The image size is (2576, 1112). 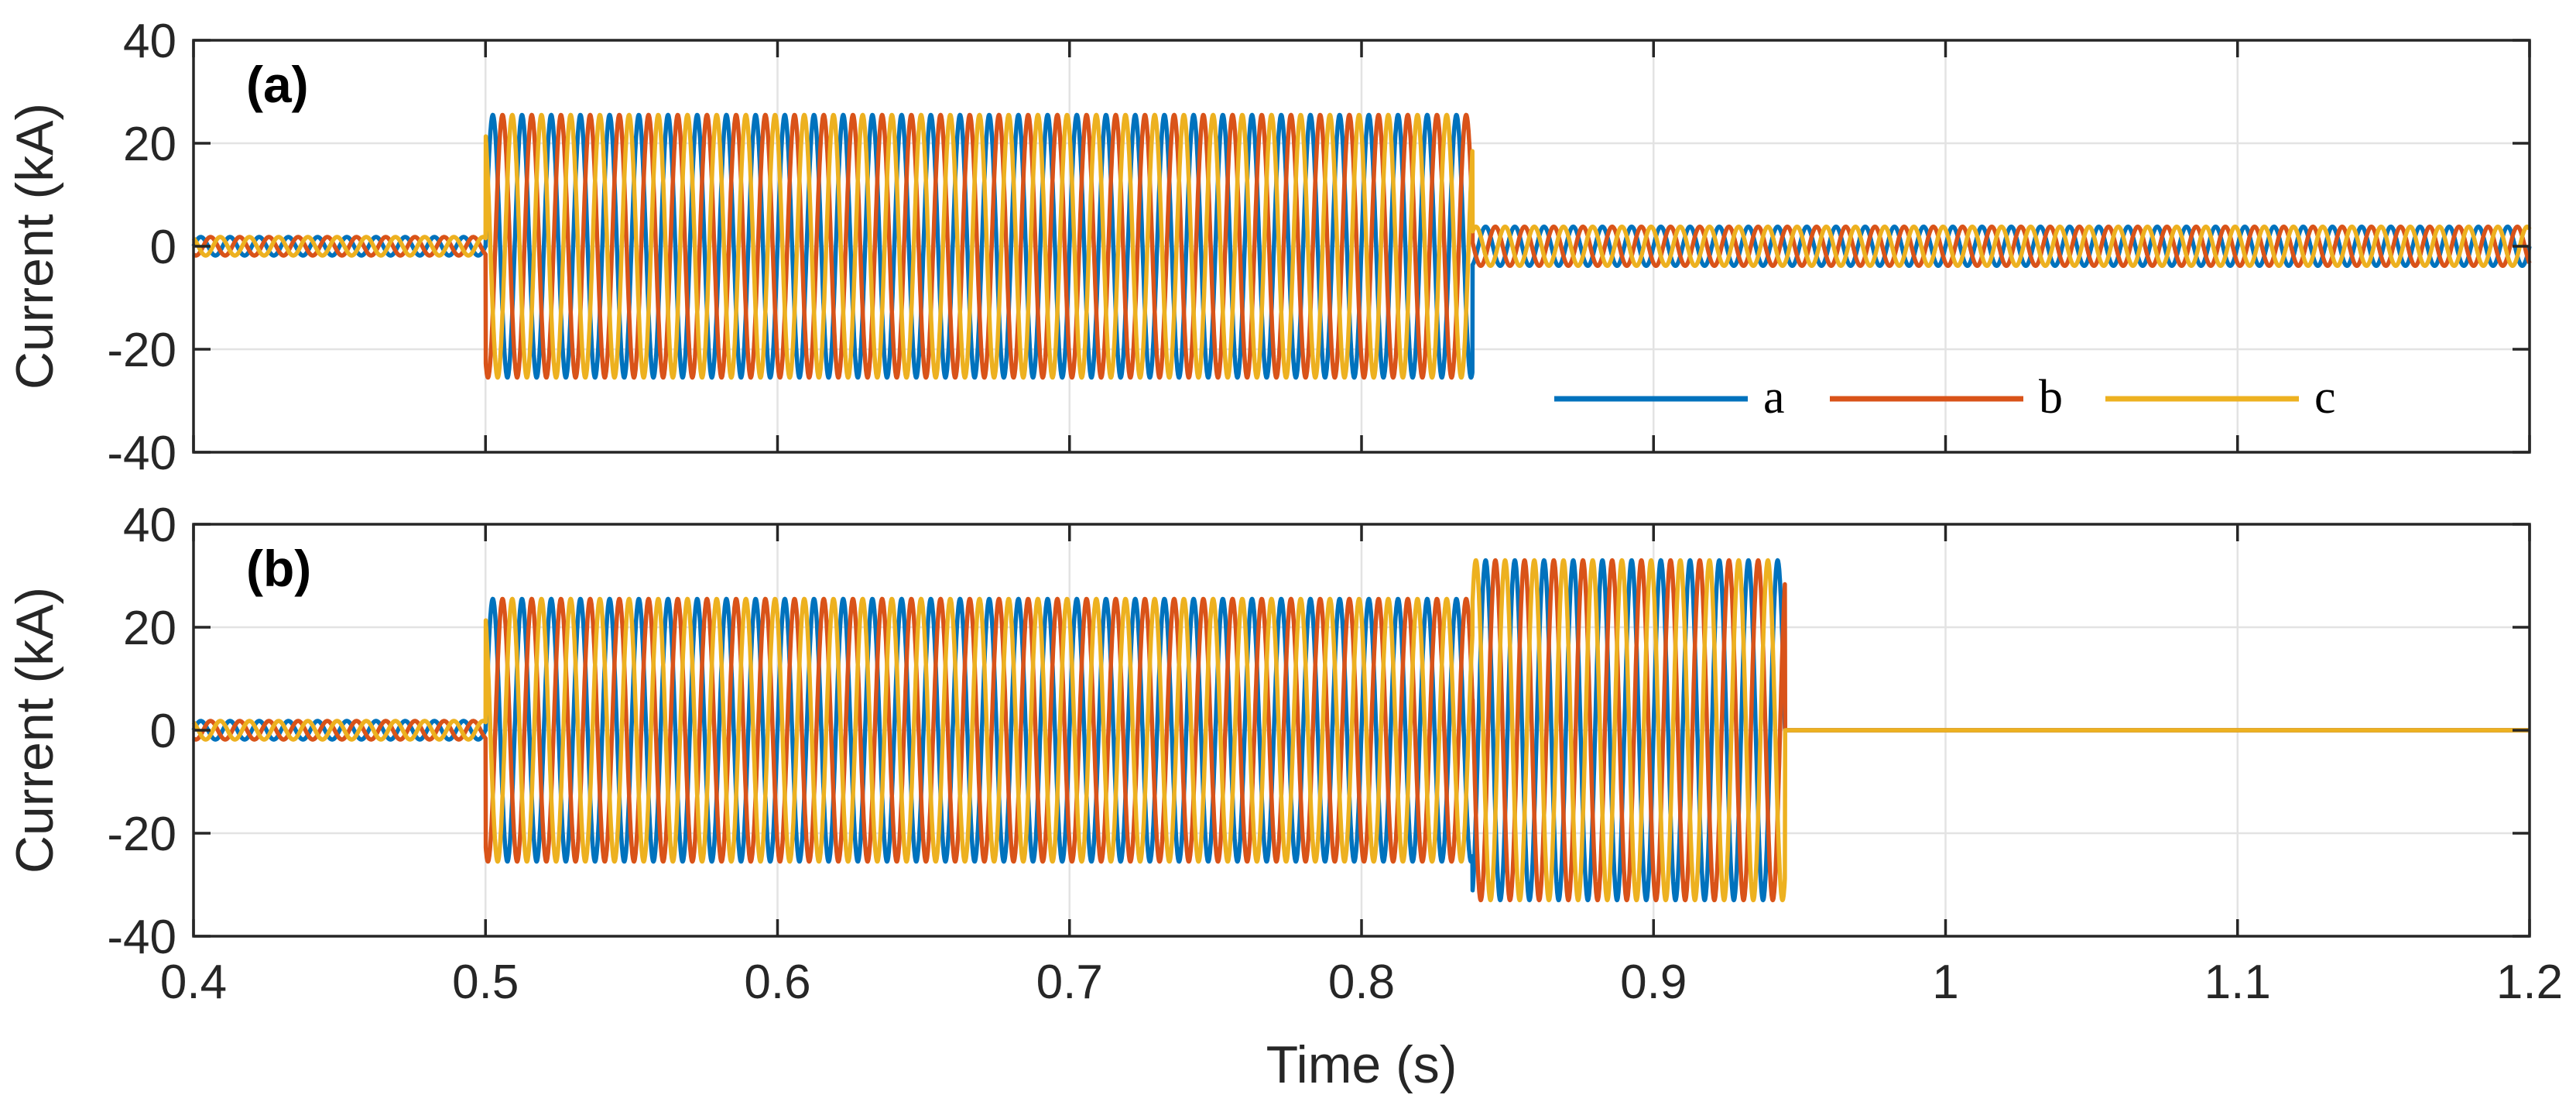 What do you see at coordinates (2529, 982) in the screenshot?
I see `panel-b-xtick-label: 1.2` at bounding box center [2529, 982].